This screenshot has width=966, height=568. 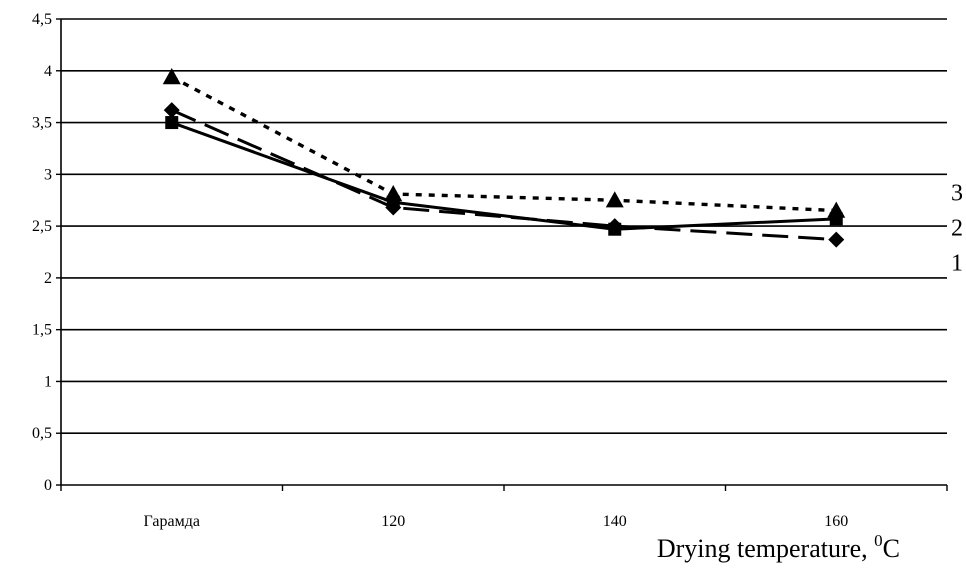 I want to click on y-tick-label: 2, so click(x=48, y=278).